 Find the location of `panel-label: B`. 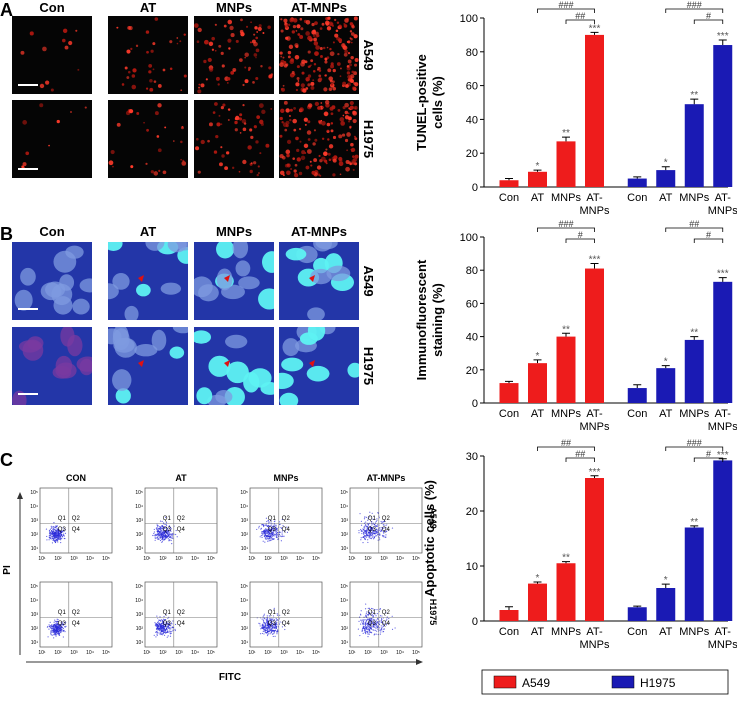

panel-label: B is located at coordinates (6, 234).